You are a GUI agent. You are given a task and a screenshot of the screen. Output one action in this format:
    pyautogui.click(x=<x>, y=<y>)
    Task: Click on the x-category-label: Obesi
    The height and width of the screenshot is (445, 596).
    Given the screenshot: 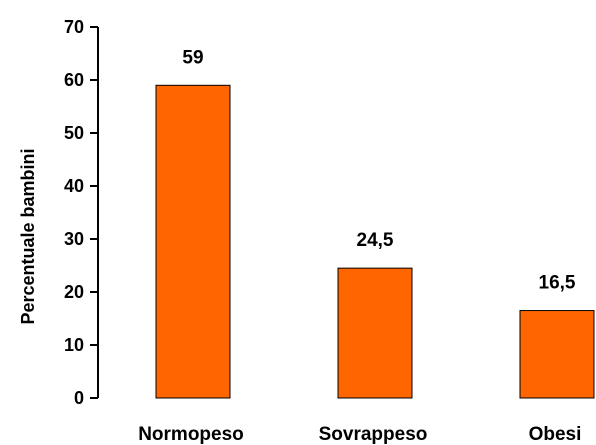 What is the action you would take?
    pyautogui.click(x=555, y=434)
    